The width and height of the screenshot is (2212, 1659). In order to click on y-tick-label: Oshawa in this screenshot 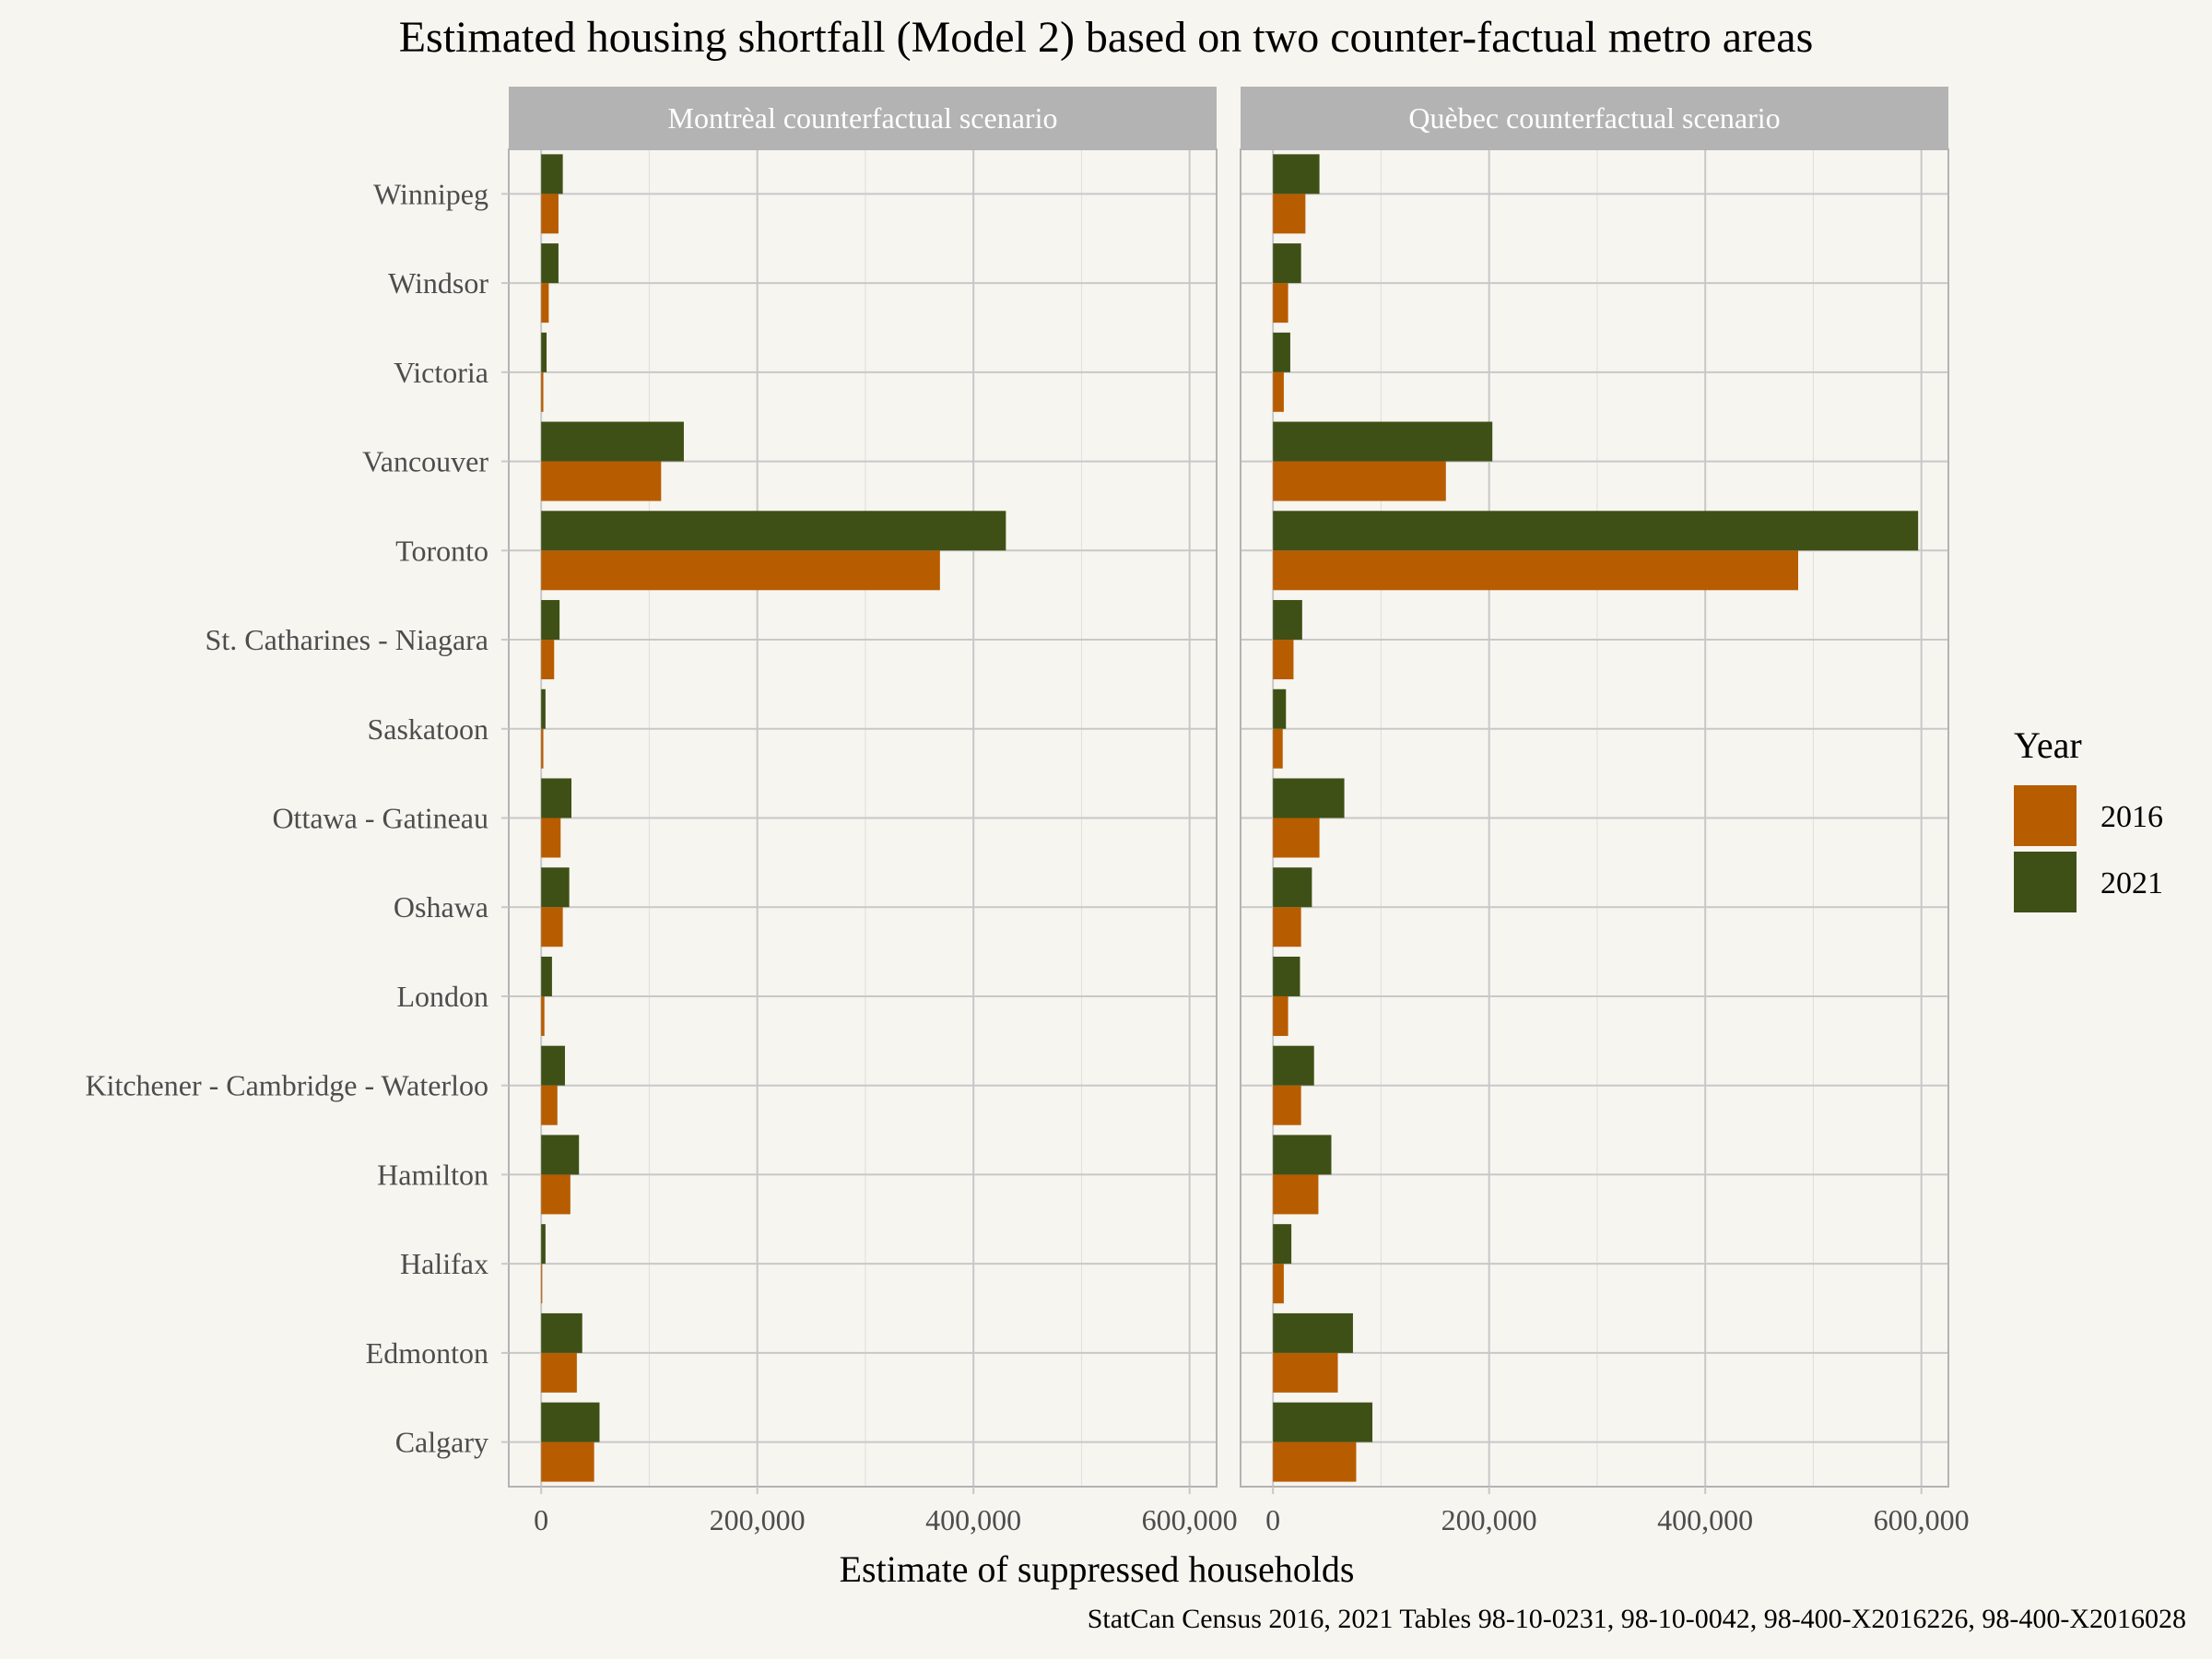, I will do `click(441, 907)`.